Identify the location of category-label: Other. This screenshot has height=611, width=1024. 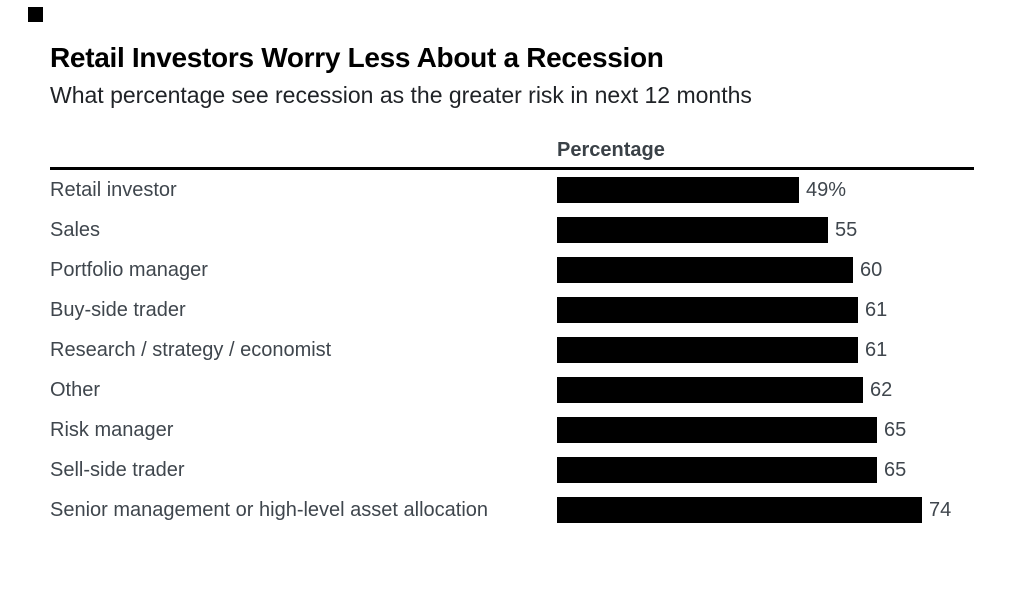
(75, 389).